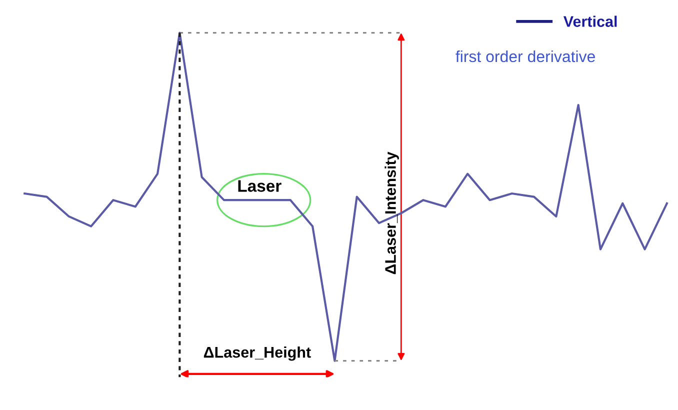 This screenshot has width=678, height=410. What do you see at coordinates (260, 186) in the screenshot?
I see `annotation: Laser` at bounding box center [260, 186].